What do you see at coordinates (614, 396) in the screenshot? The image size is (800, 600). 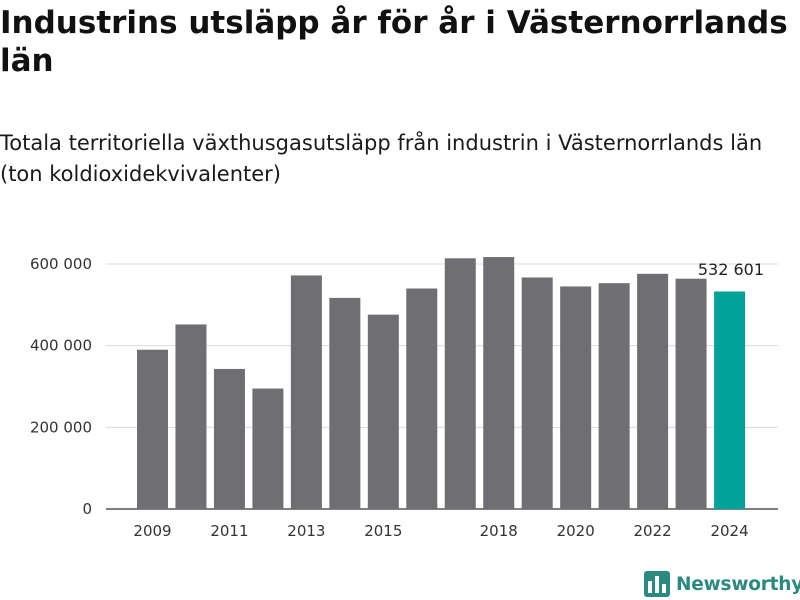 I see `bar-2021` at bounding box center [614, 396].